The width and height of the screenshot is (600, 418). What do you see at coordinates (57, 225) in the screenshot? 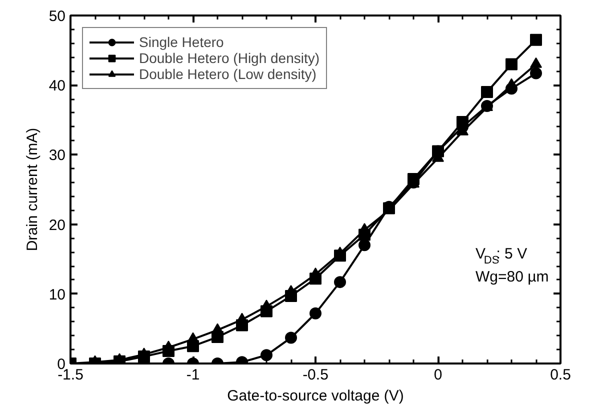
I see `y-tick-label: 20` at bounding box center [57, 225].